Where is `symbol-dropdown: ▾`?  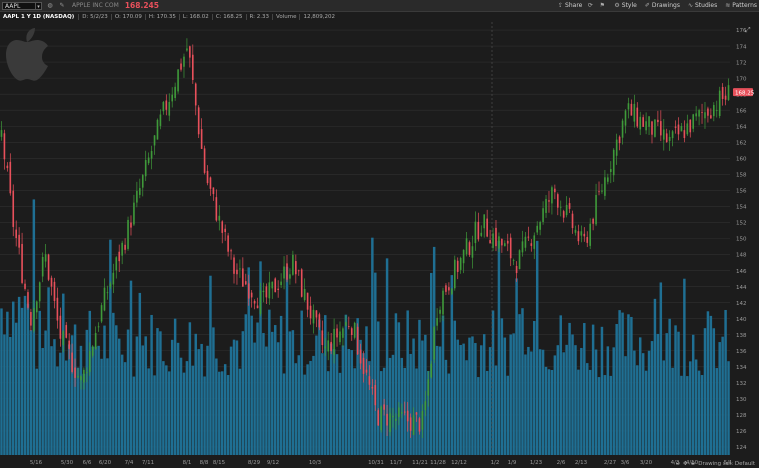 symbol-dropdown: ▾ is located at coordinates (39, 5).